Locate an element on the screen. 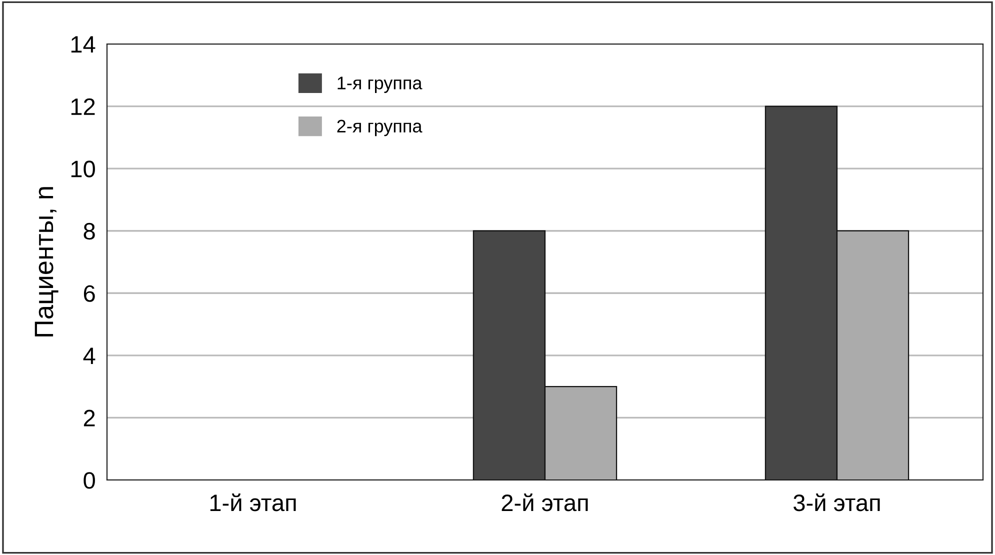 The height and width of the screenshot is (555, 995). y-tick-label: 14 is located at coordinates (83, 44).